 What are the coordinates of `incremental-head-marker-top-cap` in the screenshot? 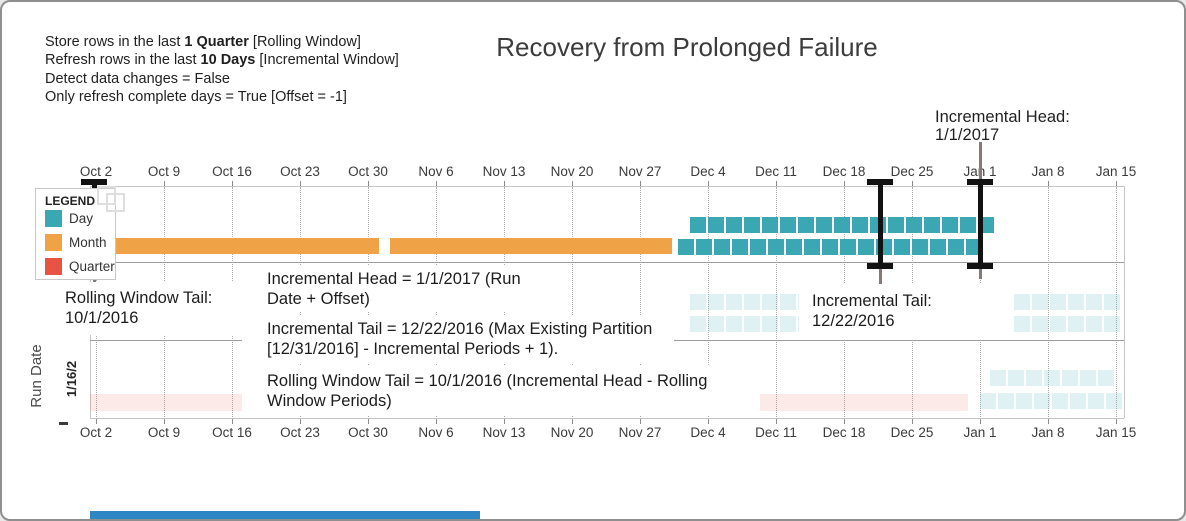 It's located at (980, 182).